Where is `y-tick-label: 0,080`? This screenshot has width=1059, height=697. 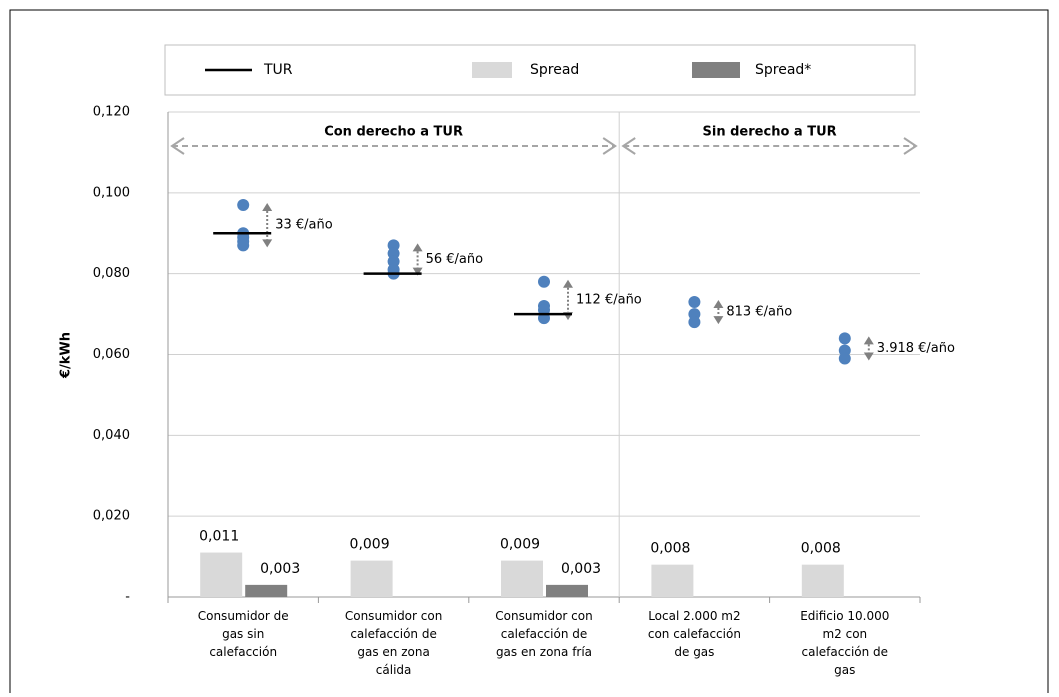
y-tick-label: 0,080 is located at coordinates (111, 273).